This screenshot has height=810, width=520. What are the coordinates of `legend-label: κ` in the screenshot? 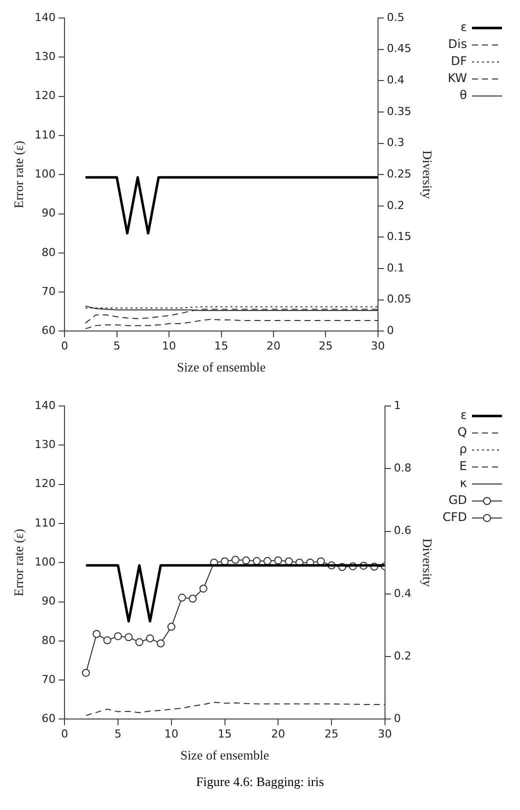 It's located at (463, 483).